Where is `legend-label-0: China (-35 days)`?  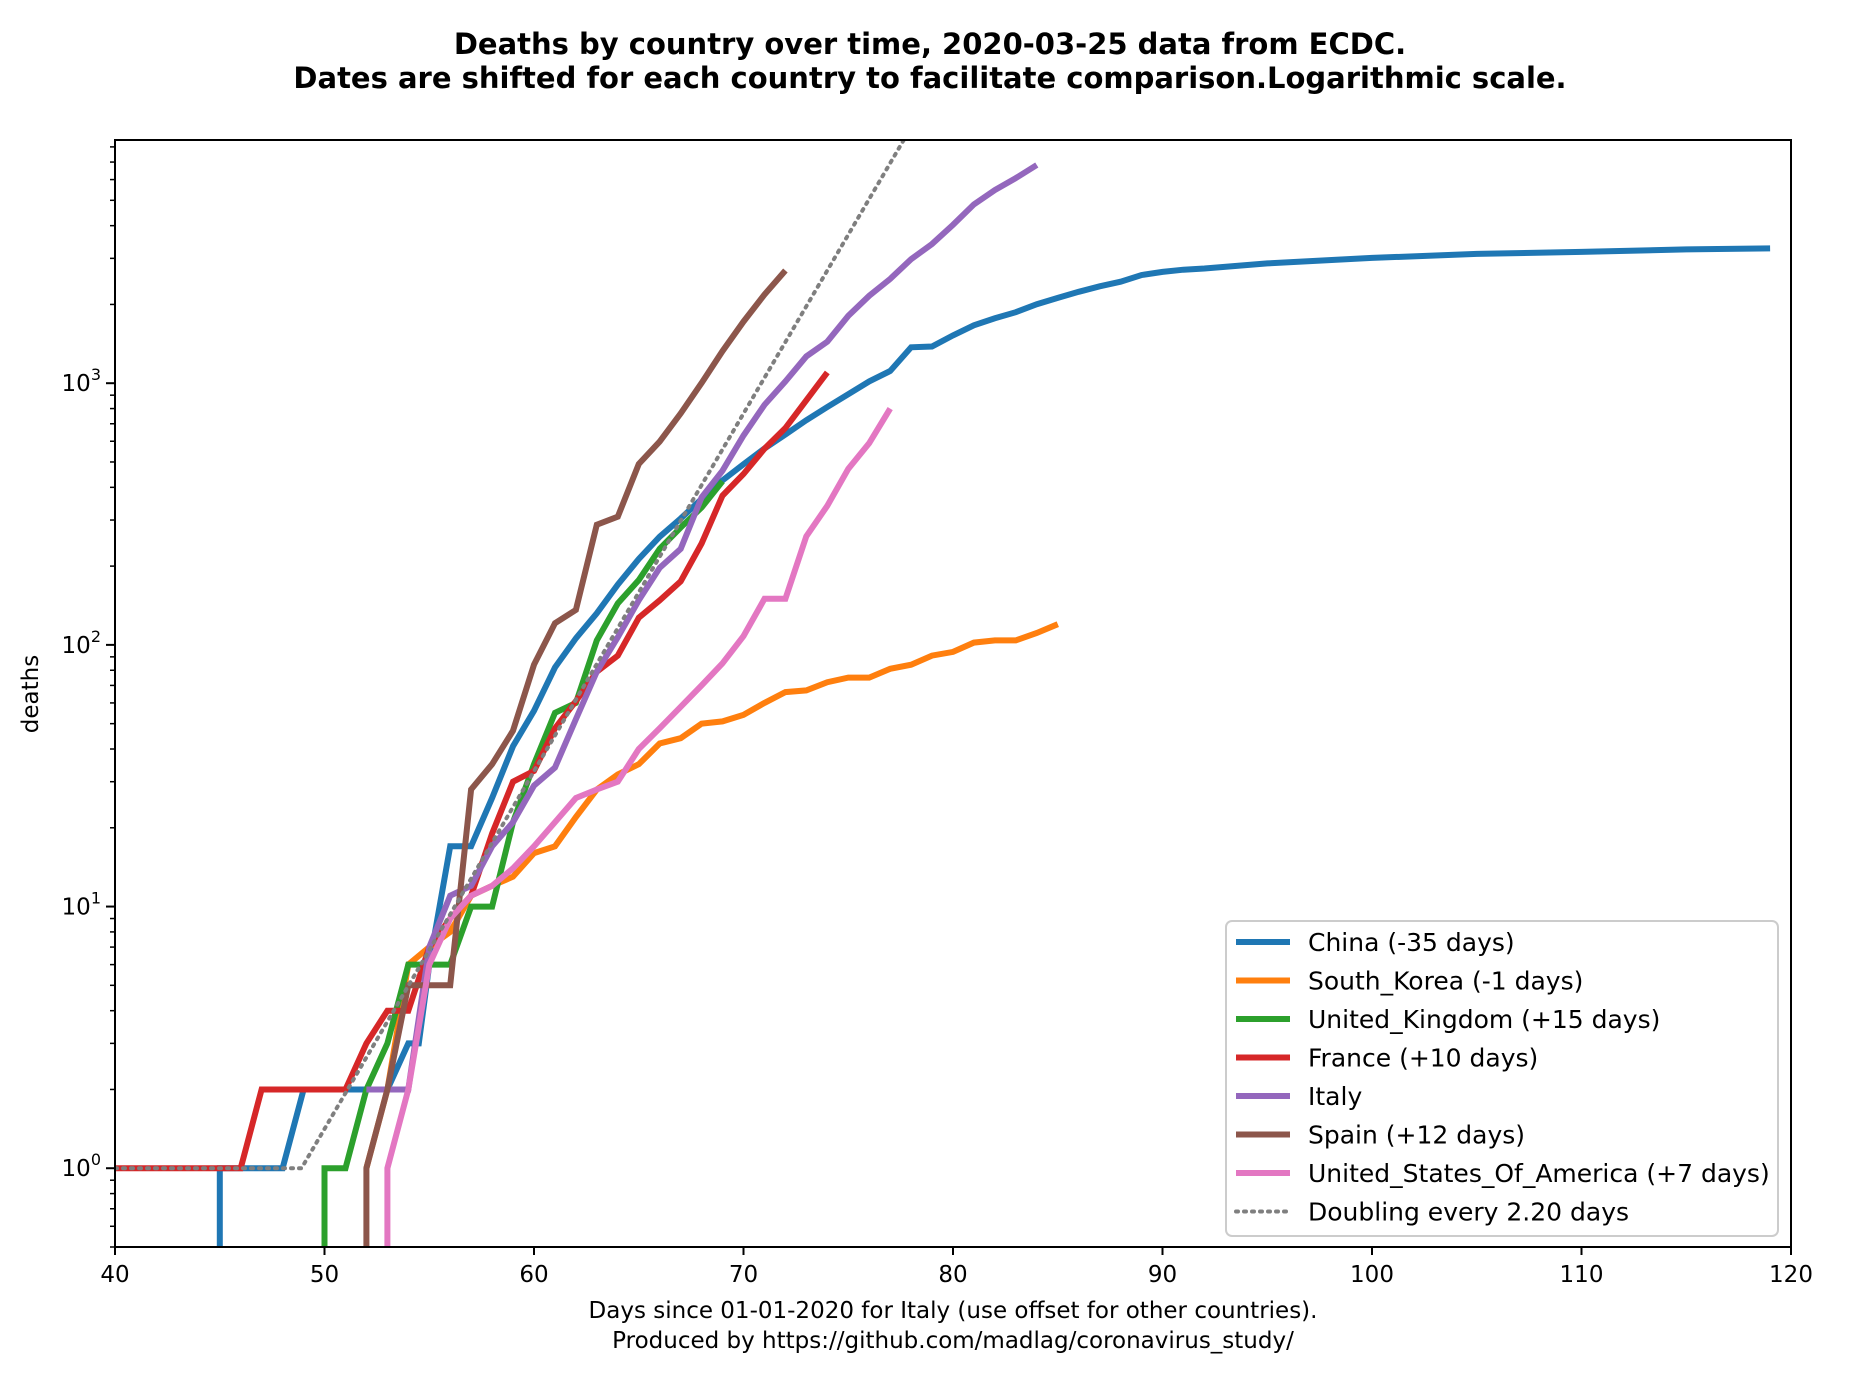 legend-label-0: China (-35 days) is located at coordinates (1411, 942).